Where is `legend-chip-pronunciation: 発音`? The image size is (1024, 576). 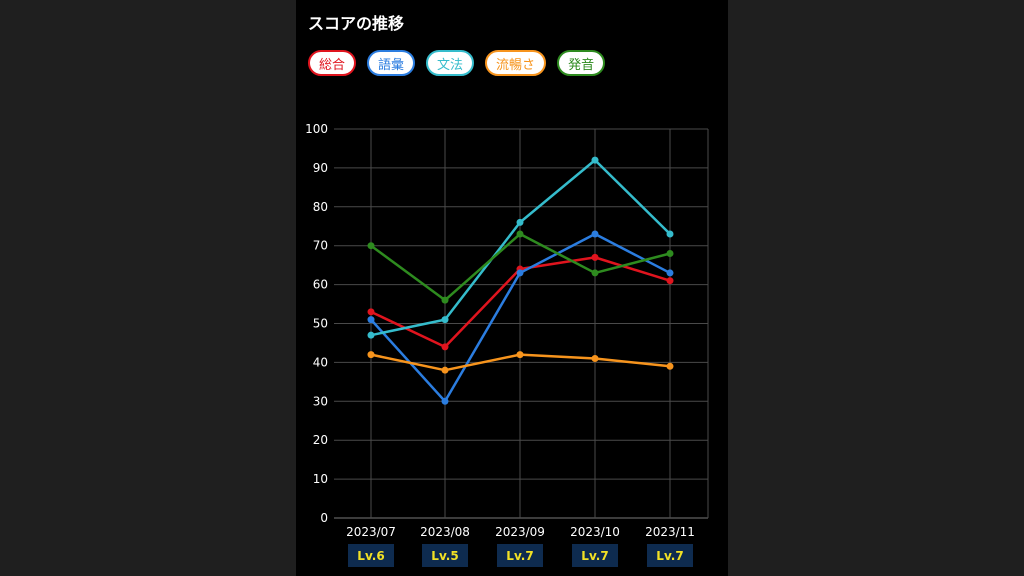 legend-chip-pronunciation: 発音 is located at coordinates (581, 63).